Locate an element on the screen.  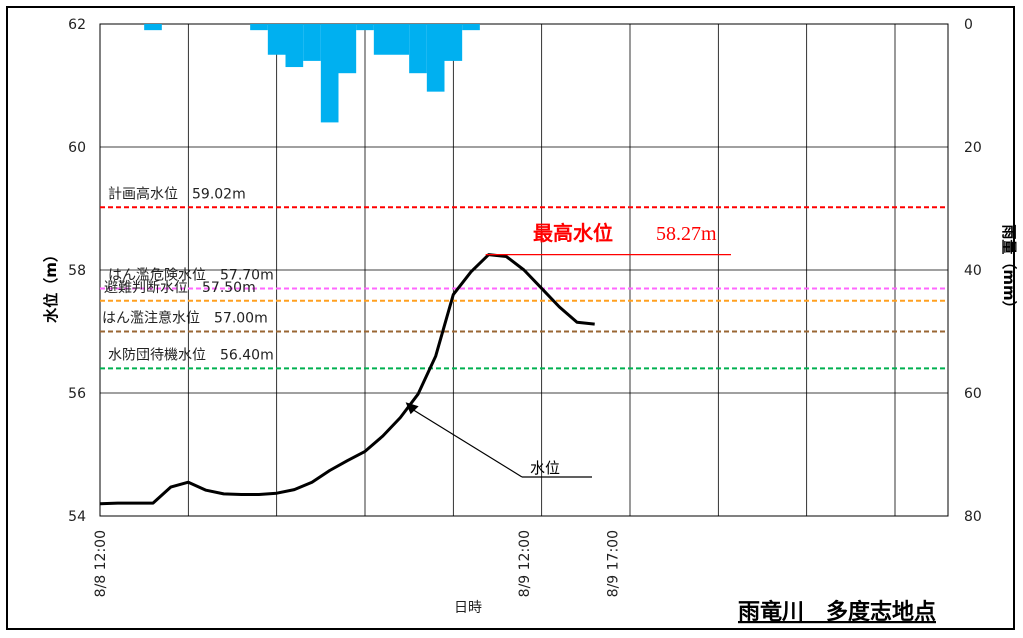
y-left-tick-label: 62 is located at coordinates (77, 25).